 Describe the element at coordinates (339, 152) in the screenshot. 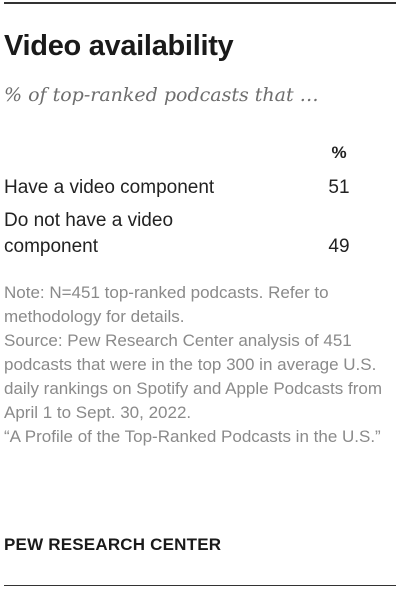

I see `column-header-percent: %` at that location.